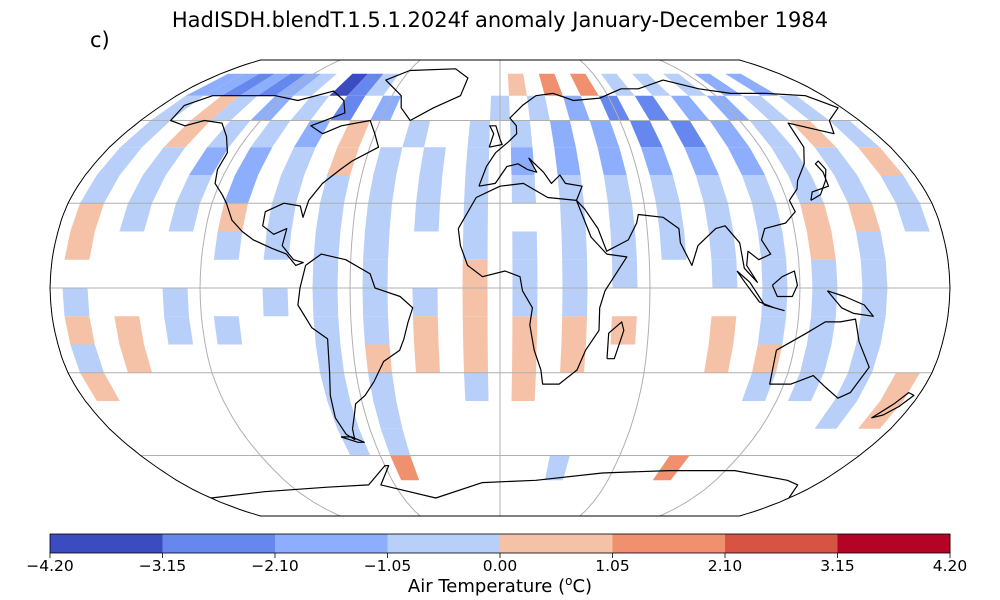 This screenshot has height=600, width=1000. What do you see at coordinates (100, 40) in the screenshot?
I see `panel-label: c)` at bounding box center [100, 40].